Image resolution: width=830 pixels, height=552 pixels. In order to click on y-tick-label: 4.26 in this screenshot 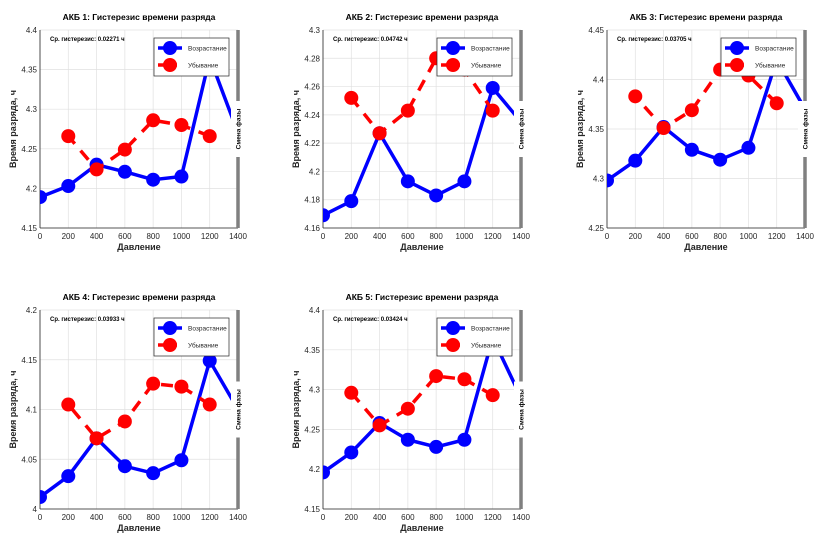, I will do `click(312, 87)`.